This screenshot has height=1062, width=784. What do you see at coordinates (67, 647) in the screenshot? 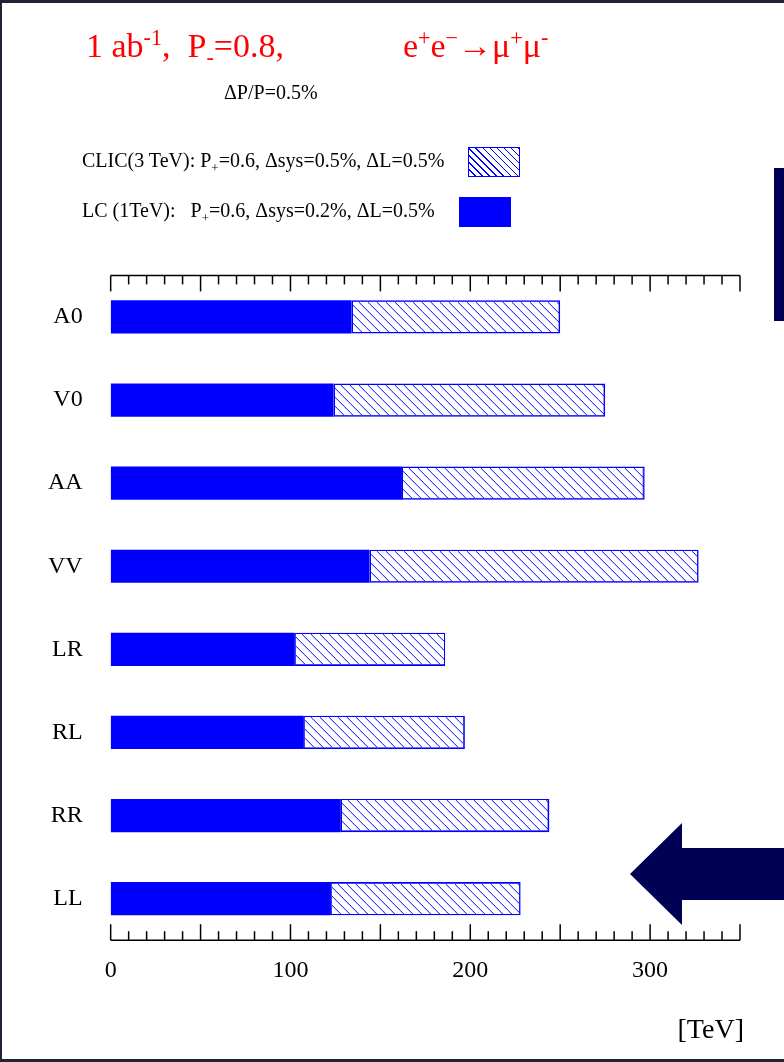
I see `y-tick-label: LR` at bounding box center [67, 647].